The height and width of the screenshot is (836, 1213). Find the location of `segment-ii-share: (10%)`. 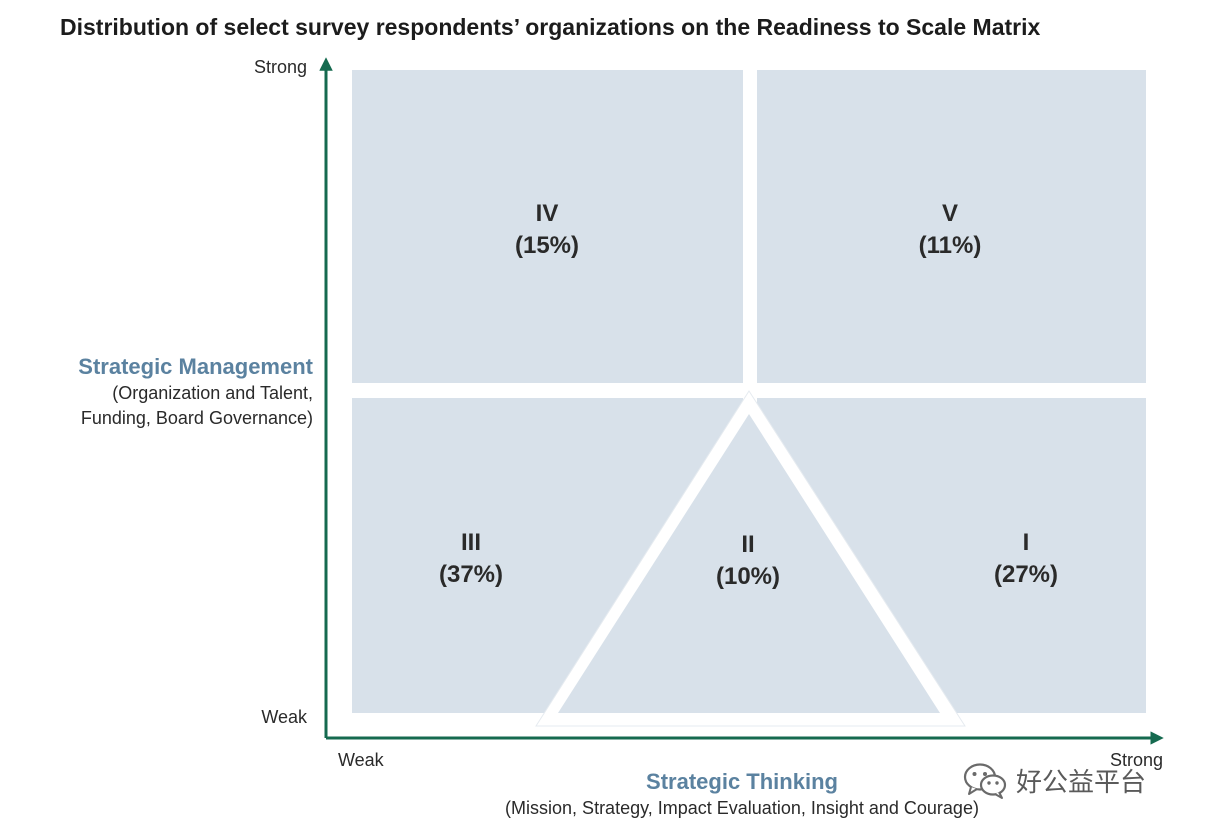

segment-ii-share: (10%) is located at coordinates (748, 576).